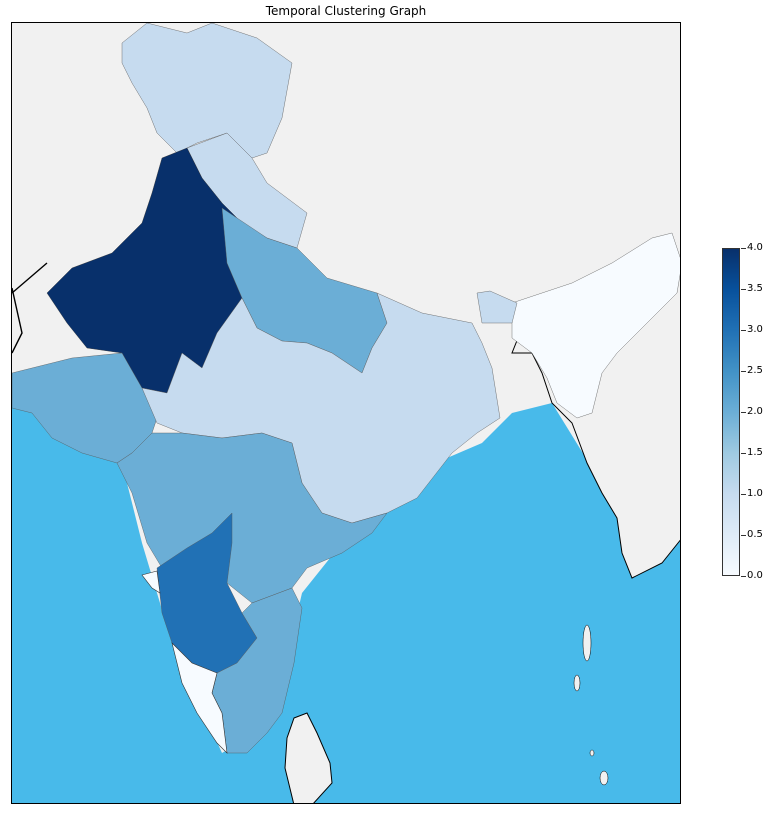  Describe the element at coordinates (346, 11) in the screenshot. I see `map-title: Temporal Clustering Graph` at that location.